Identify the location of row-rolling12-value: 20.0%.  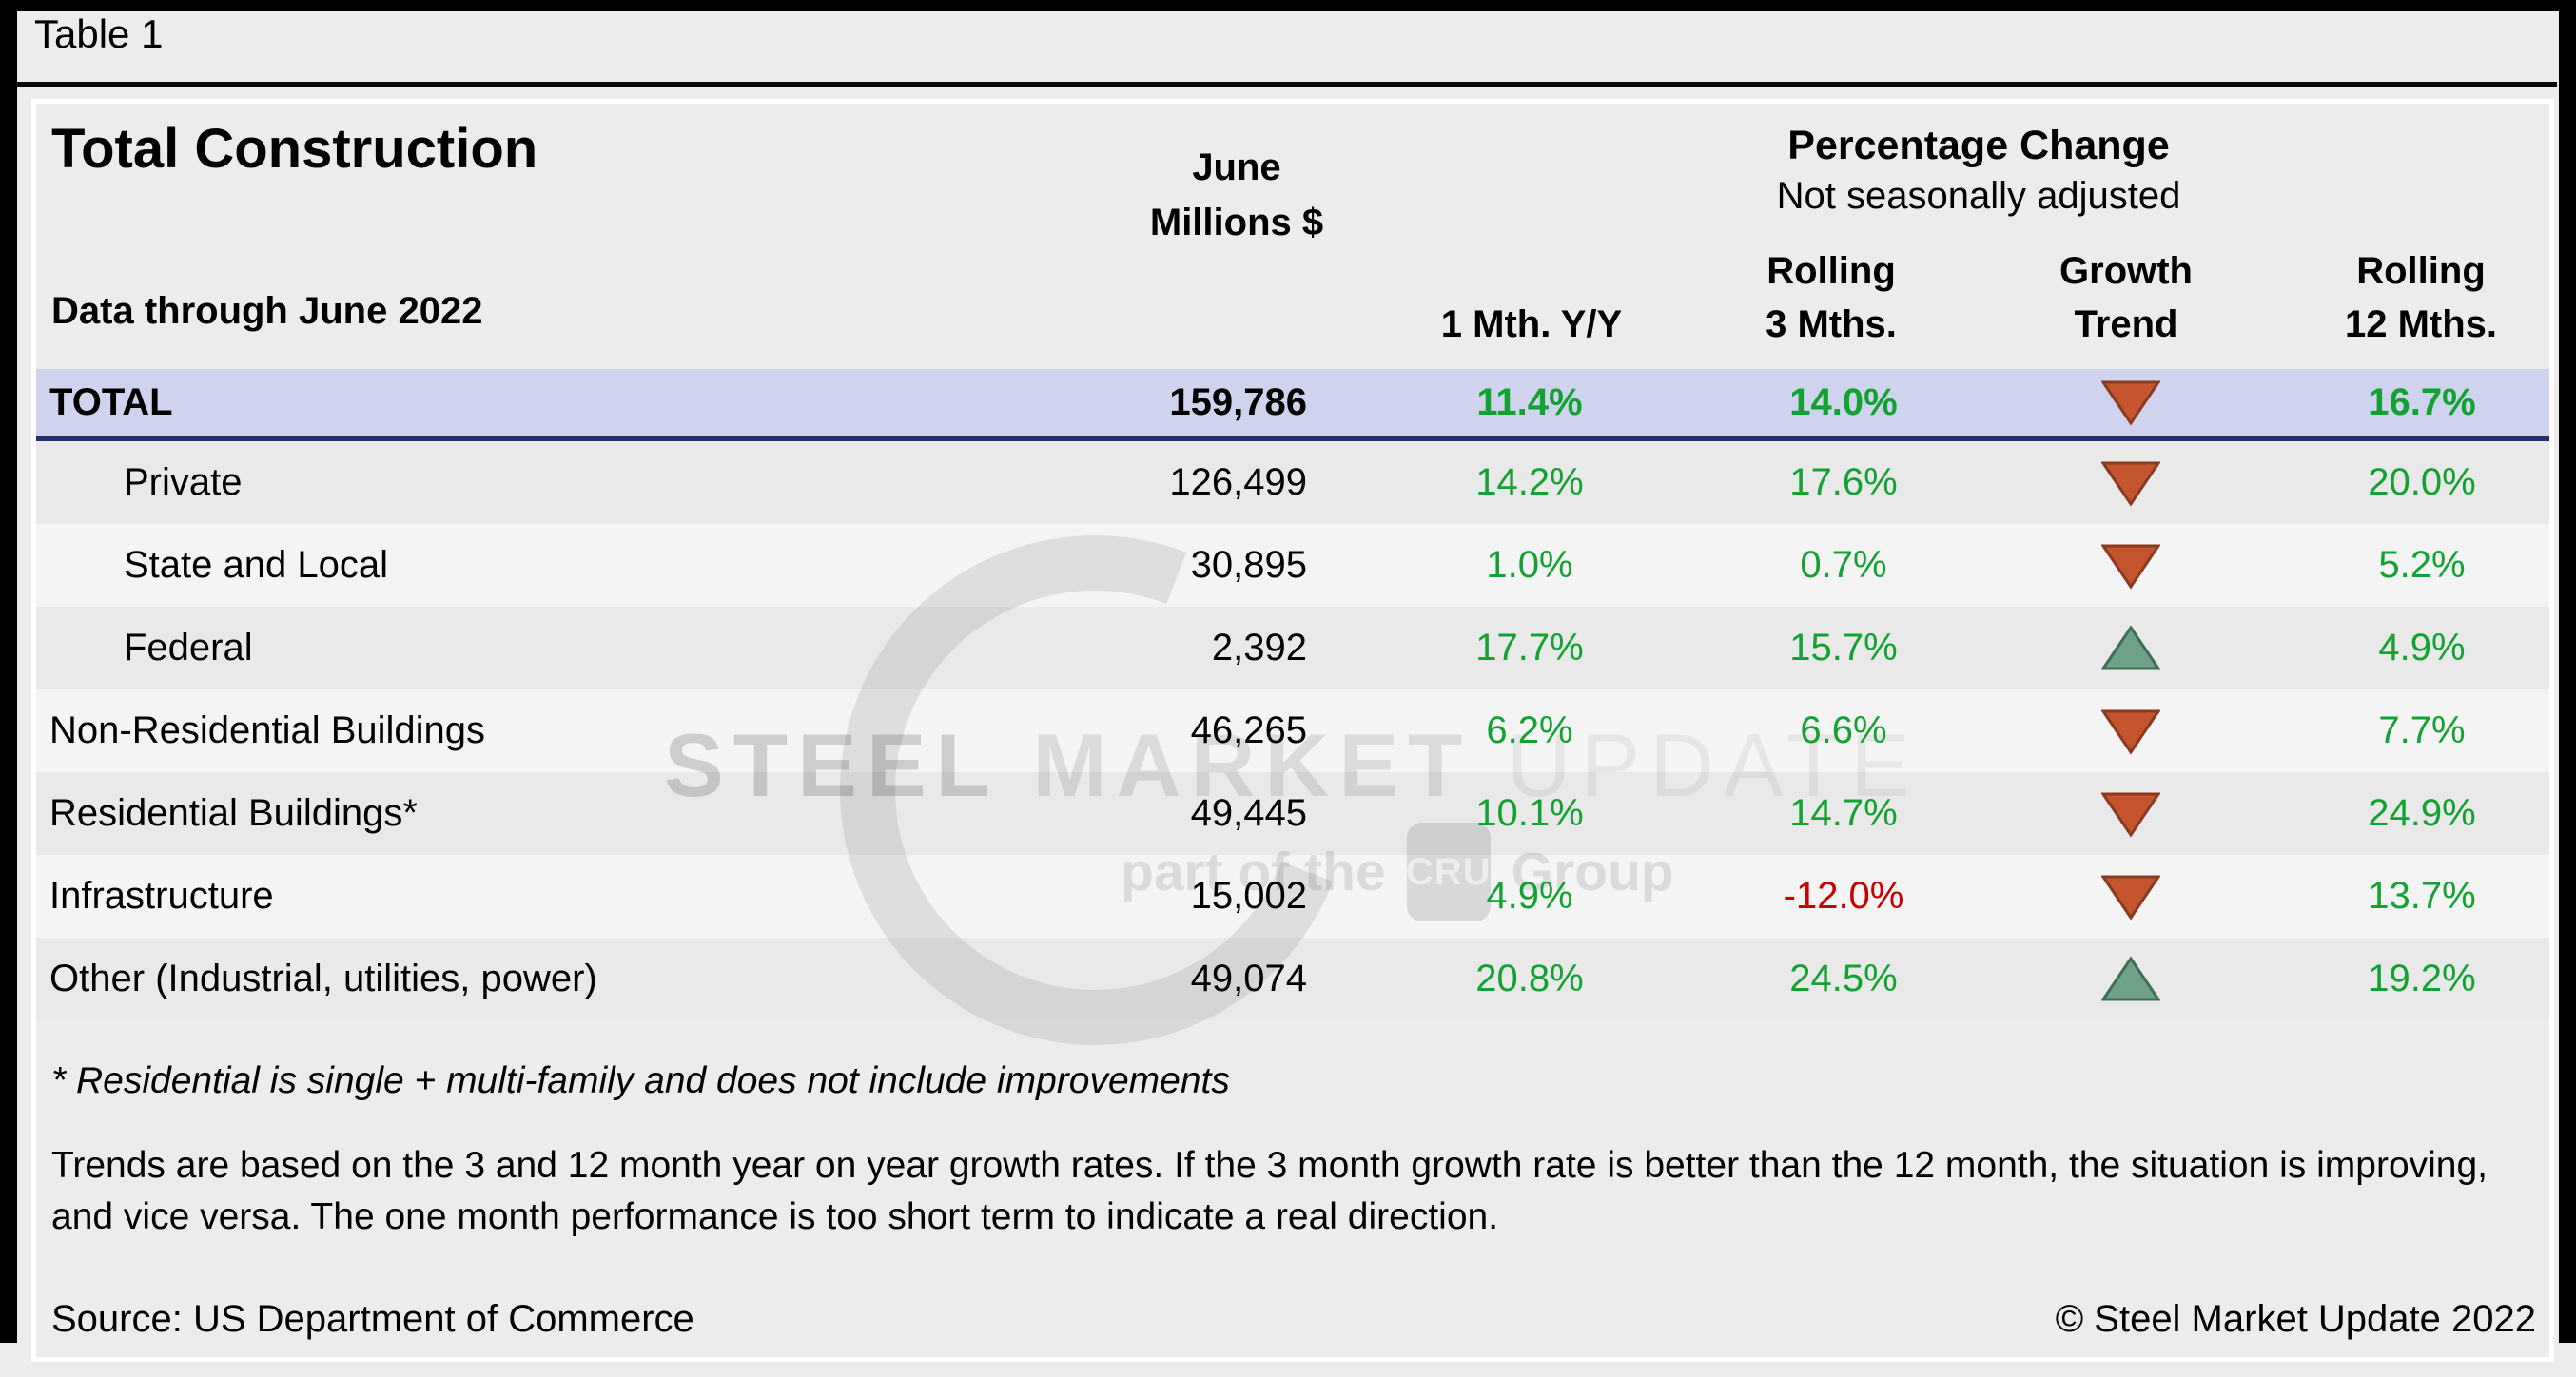
(2422, 482).